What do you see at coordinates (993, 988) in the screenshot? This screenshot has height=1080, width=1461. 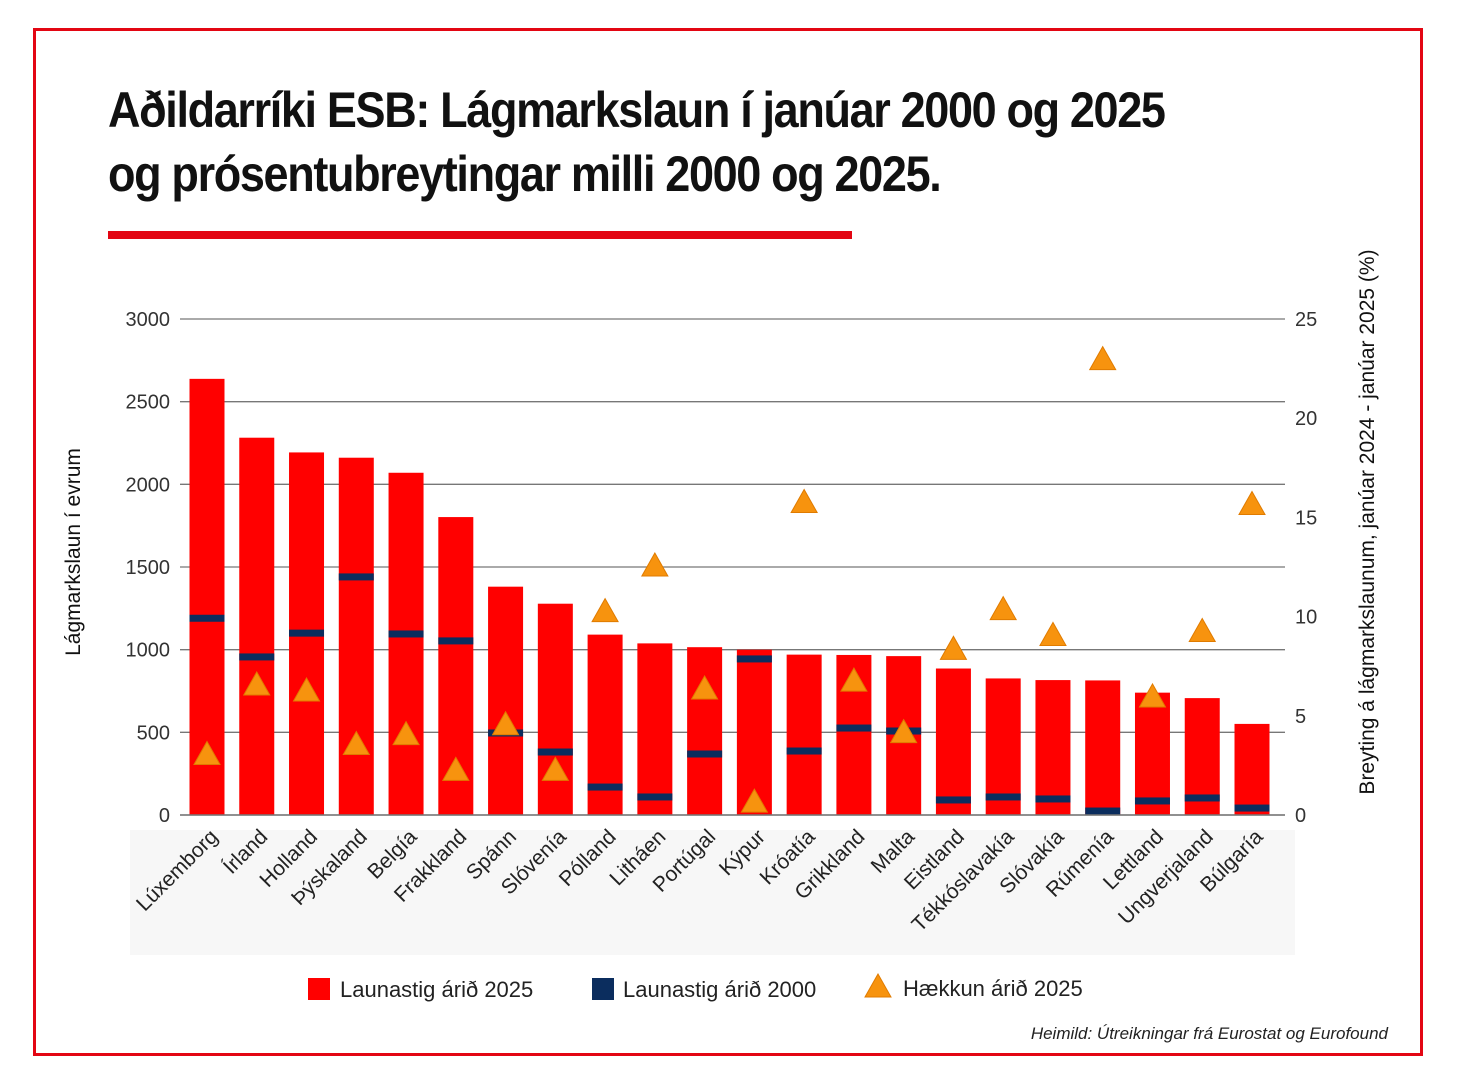 I see `legend-label-change: Hækkun árið 2025` at bounding box center [993, 988].